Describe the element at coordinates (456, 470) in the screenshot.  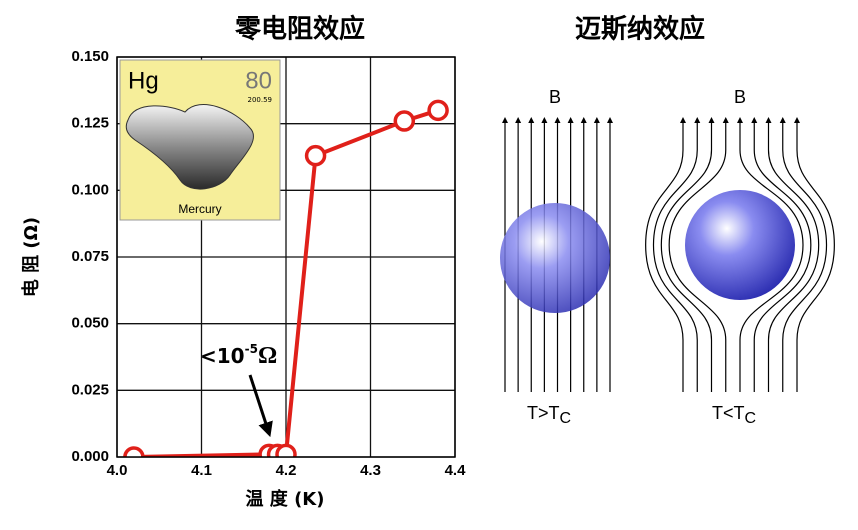
I see `x-tick-label: 4.4` at that location.